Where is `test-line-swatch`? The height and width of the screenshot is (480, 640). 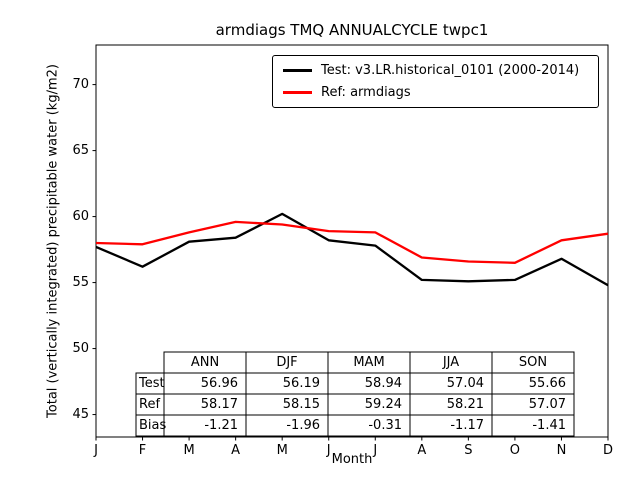
test-line-swatch is located at coordinates (297, 70).